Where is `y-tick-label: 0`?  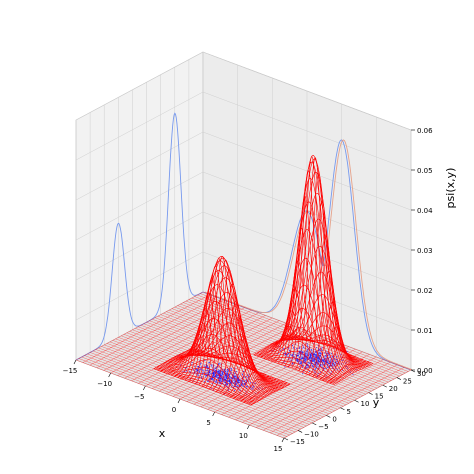 y-tick-label: 0 is located at coordinates (334, 419).